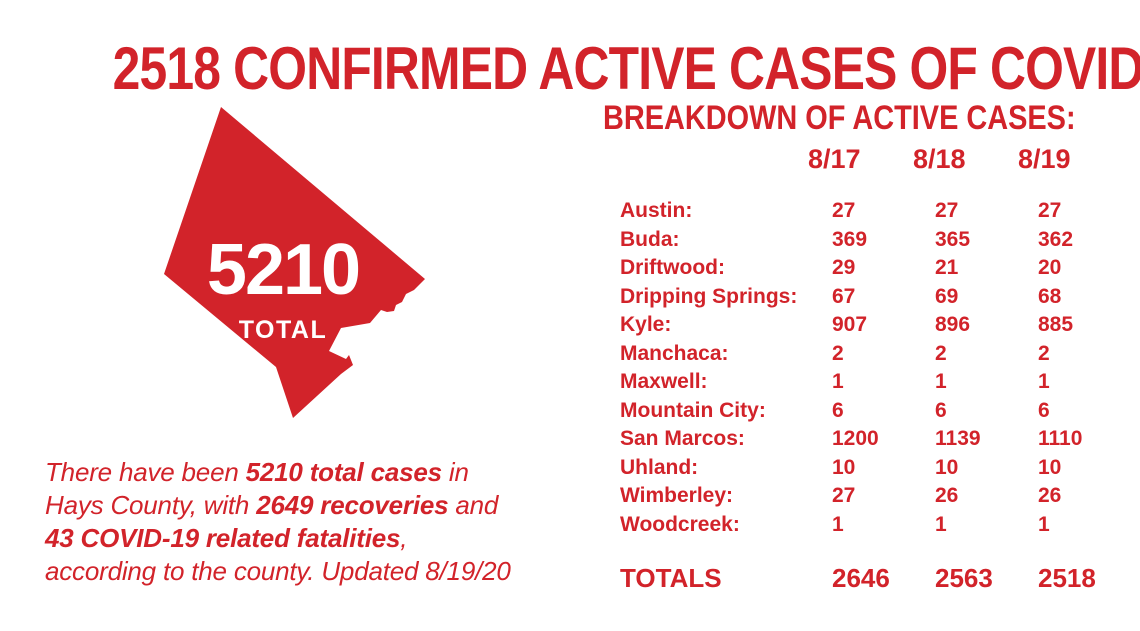  I want to click on table-row-kyle: Kyle: 907 896 885, so click(865, 325).